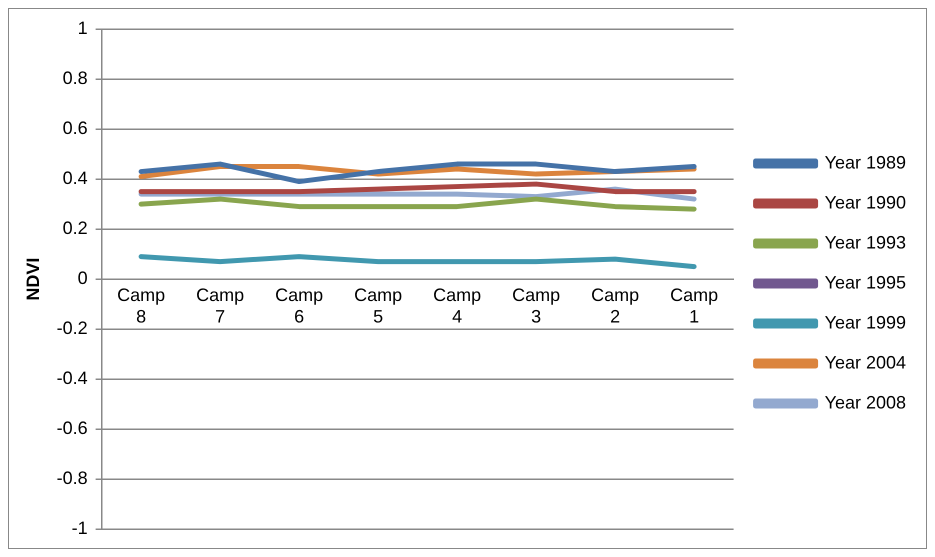  I want to click on legend-label: Year 1990, so click(865, 202).